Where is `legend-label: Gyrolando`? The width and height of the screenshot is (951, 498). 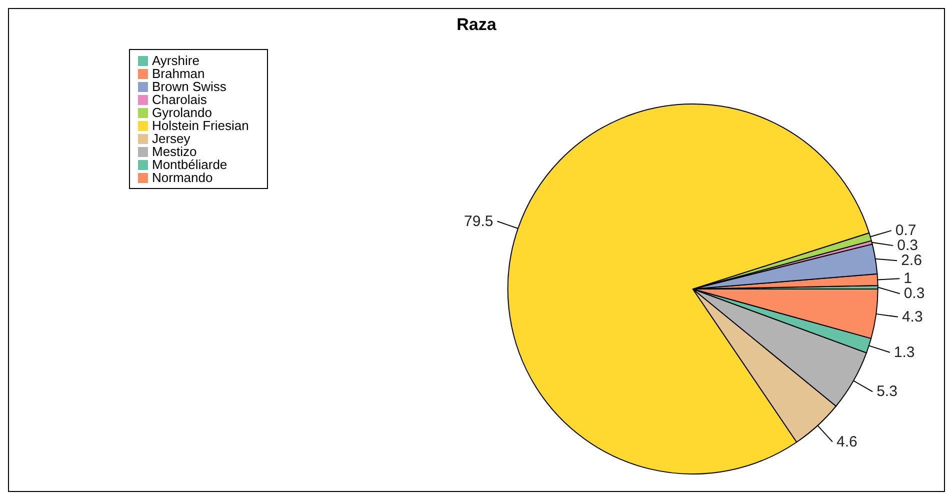 legend-label: Gyrolando is located at coordinates (182, 112).